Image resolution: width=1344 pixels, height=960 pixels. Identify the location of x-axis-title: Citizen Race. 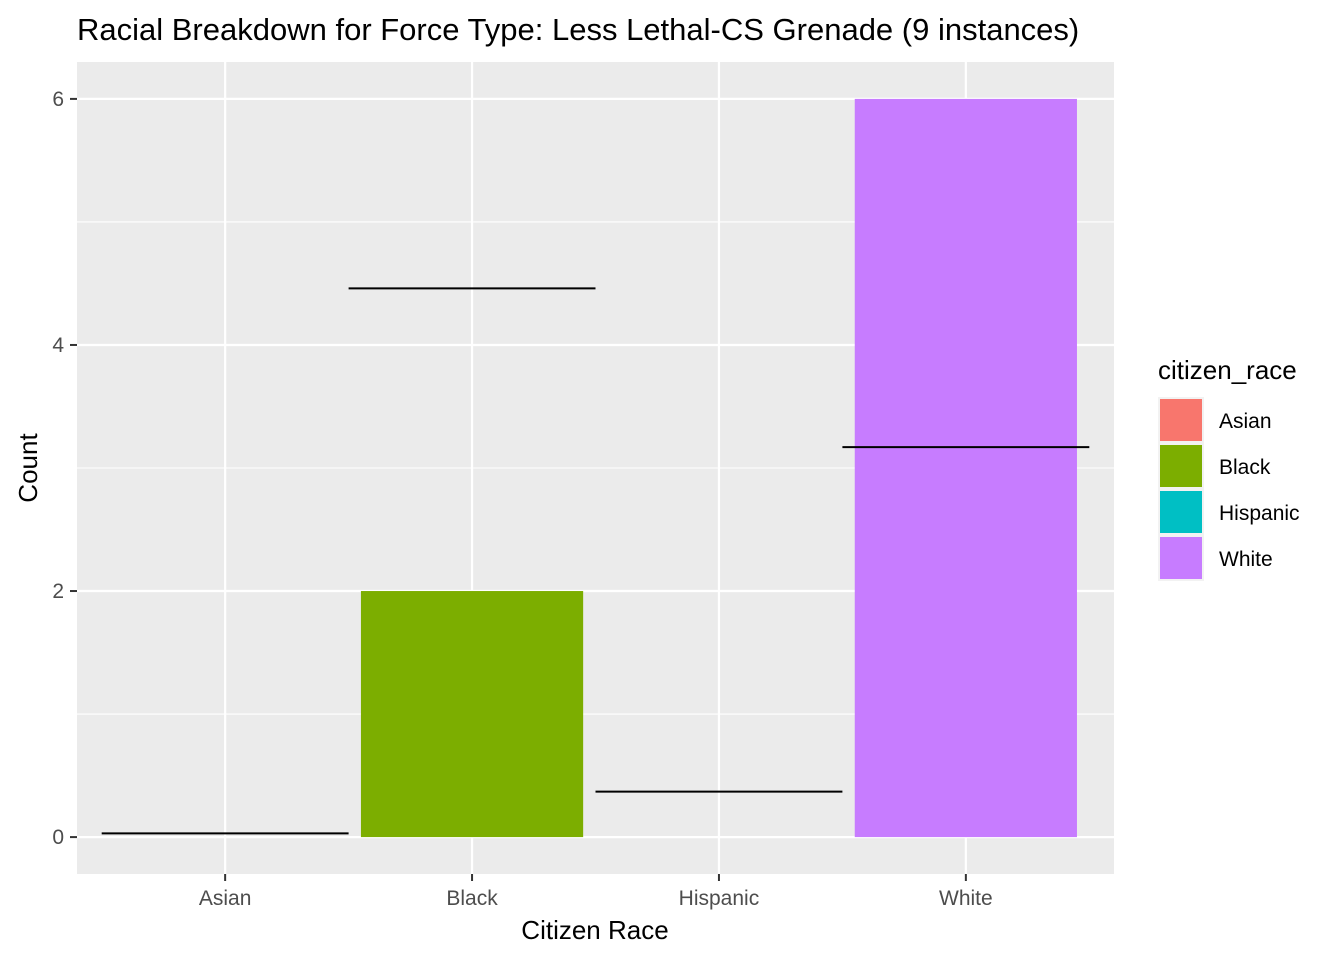
(594, 930).